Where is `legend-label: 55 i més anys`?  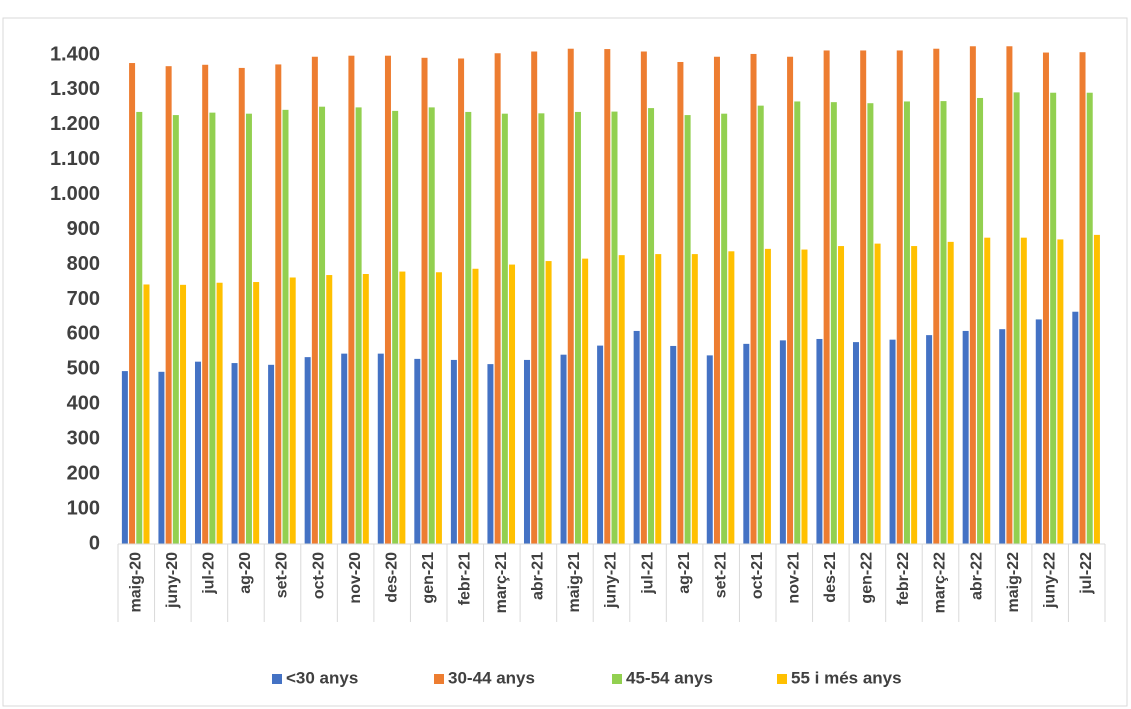
legend-label: 55 i més anys is located at coordinates (846, 677).